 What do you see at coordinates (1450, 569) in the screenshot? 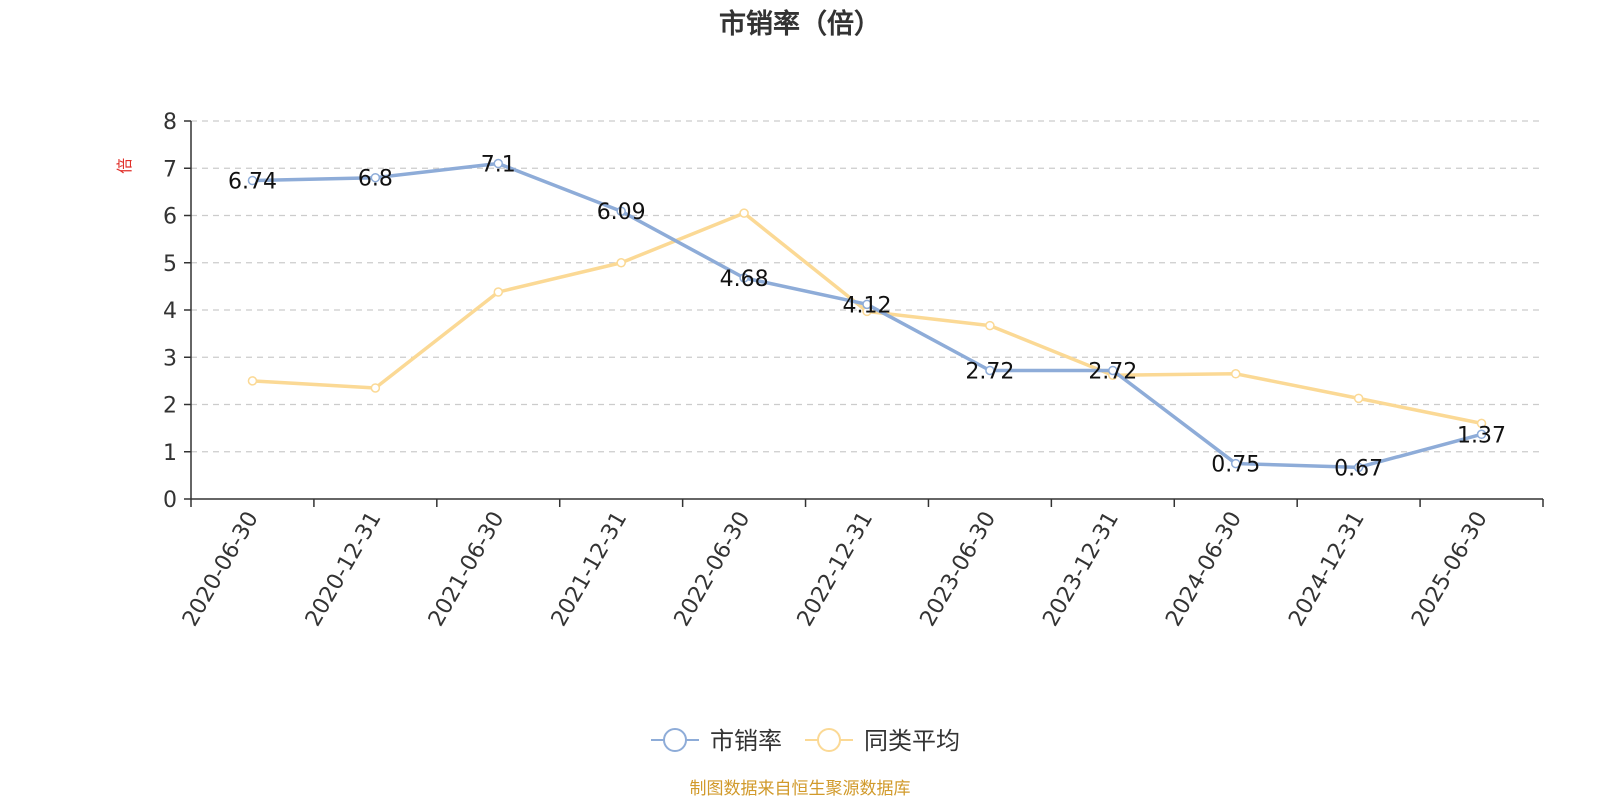
I see `x-tick-label: 2025-06-30` at bounding box center [1450, 569].